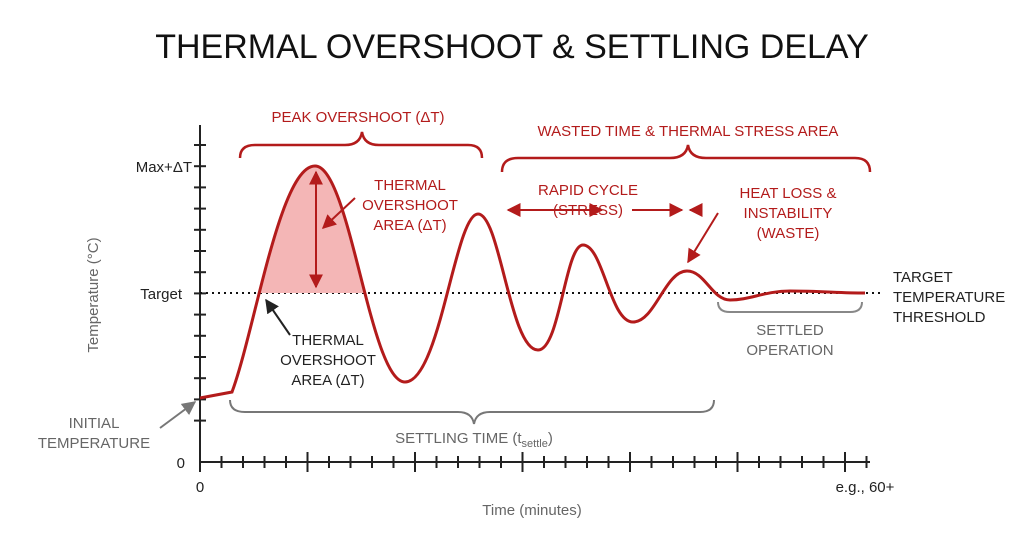 The image size is (1024, 545). What do you see at coordinates (94, 433) in the screenshot?
I see `annotation: INITIAL TEMPERATURE` at bounding box center [94, 433].